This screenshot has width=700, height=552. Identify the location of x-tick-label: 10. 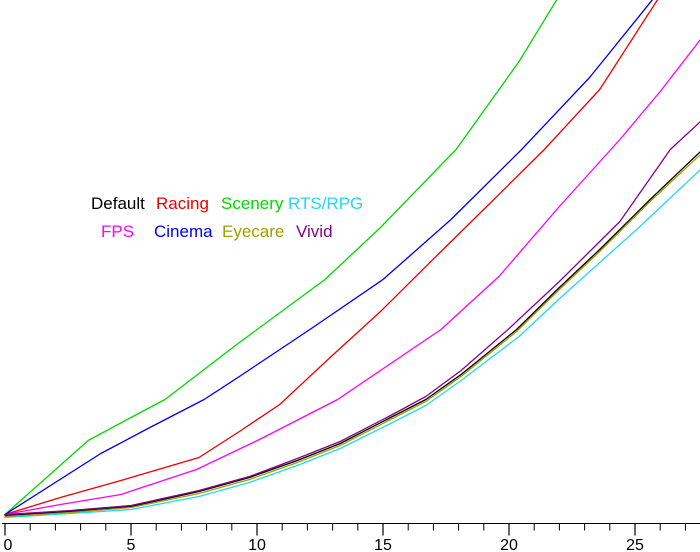
(257, 544).